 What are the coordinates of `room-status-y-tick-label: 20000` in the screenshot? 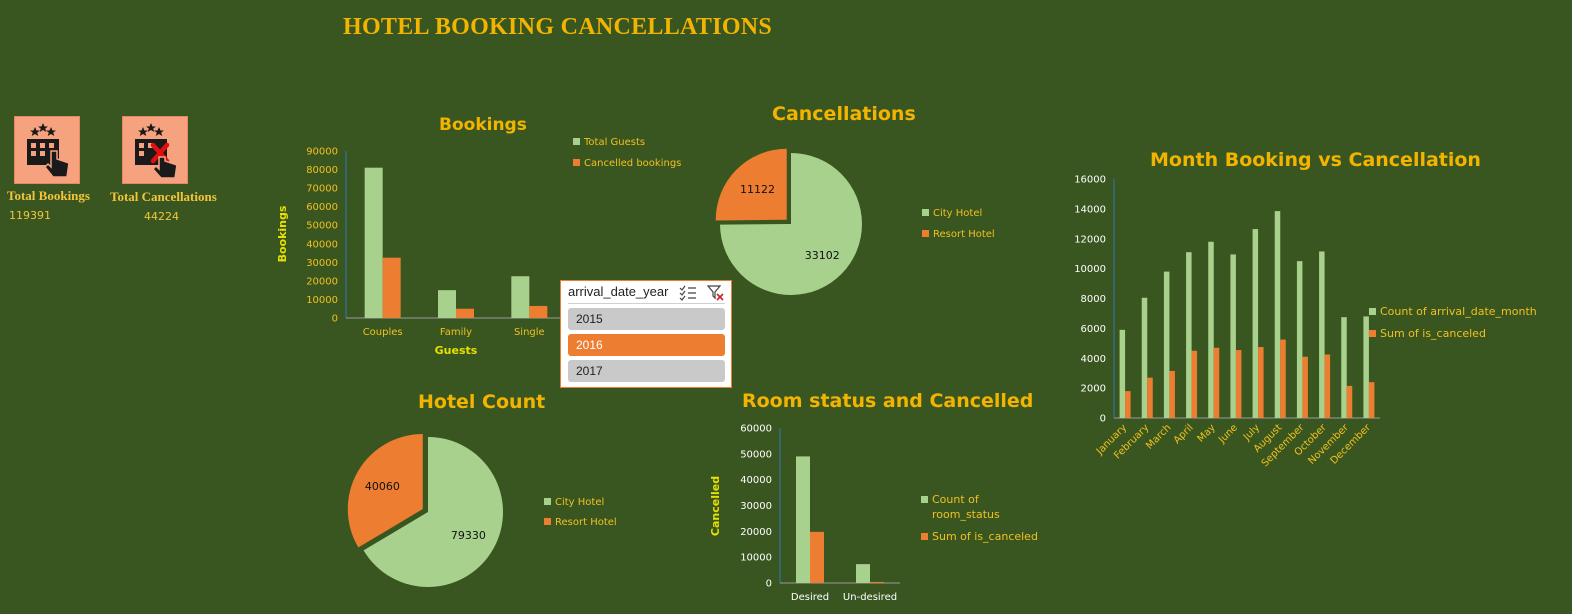 It's located at (756, 532).